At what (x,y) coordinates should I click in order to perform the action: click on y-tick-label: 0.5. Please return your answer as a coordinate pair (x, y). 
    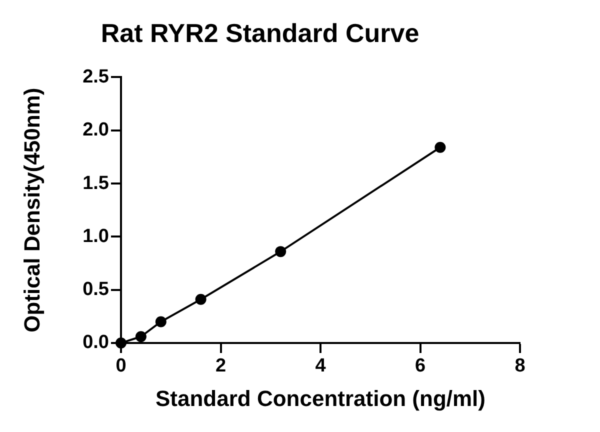
    Looking at the image, I should click on (96, 289).